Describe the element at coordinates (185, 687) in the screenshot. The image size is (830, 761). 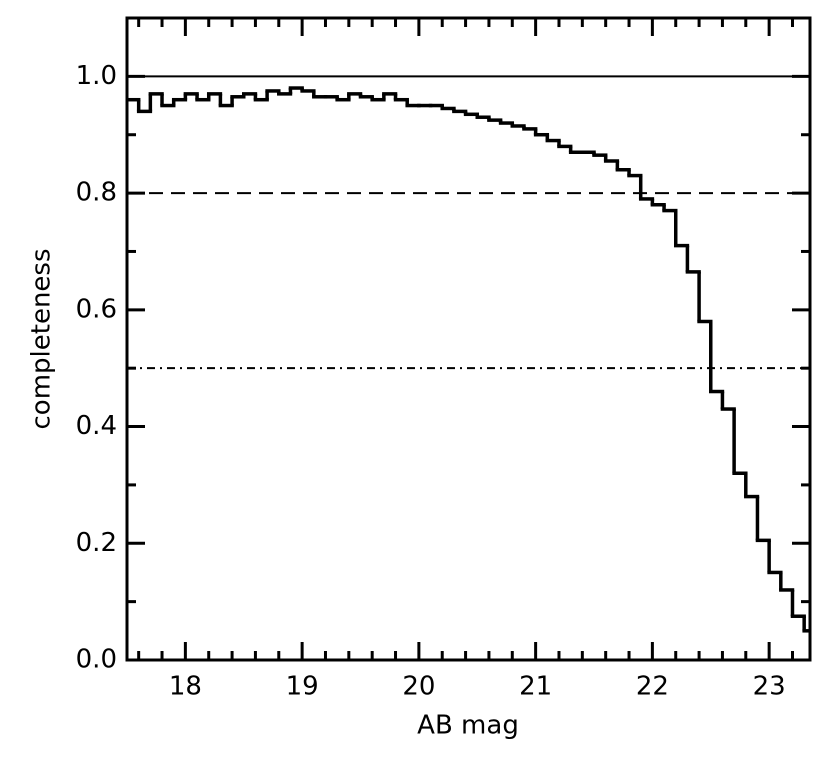
I see `x-tick-label: 18` at that location.